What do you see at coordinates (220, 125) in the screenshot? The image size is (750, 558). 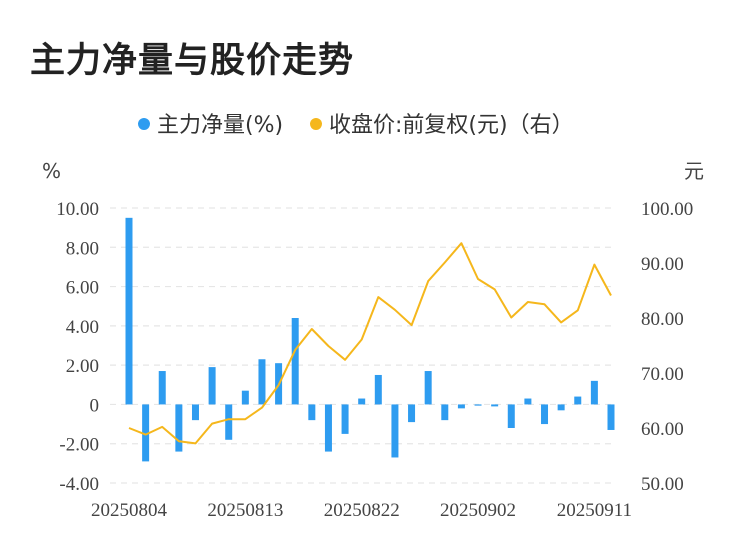 I see `legend-label-net-flow: 主力净量(%)` at bounding box center [220, 125].